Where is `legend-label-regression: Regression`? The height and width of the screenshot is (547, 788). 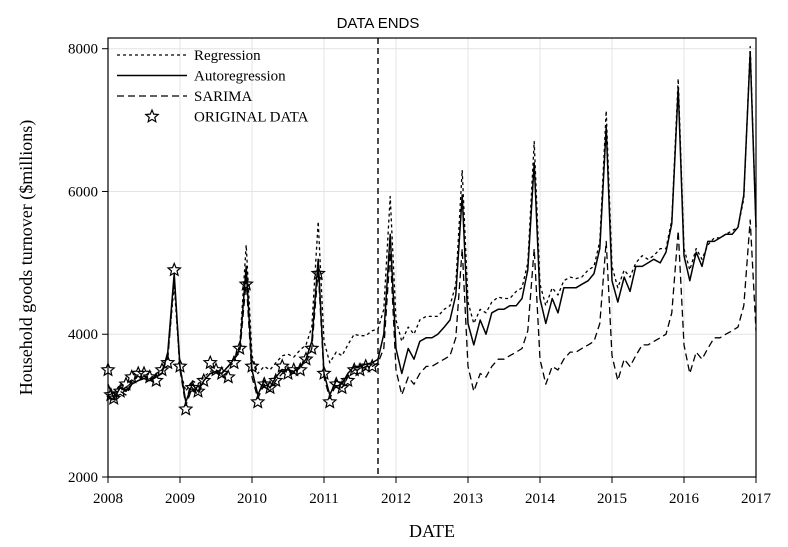 legend-label-regression: Regression is located at coordinates (227, 56).